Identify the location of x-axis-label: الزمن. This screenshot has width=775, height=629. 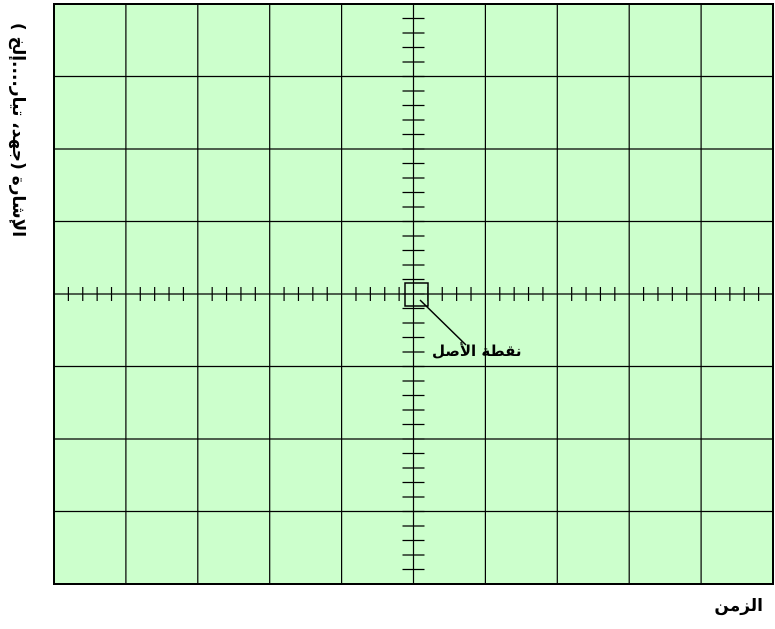
(738, 606).